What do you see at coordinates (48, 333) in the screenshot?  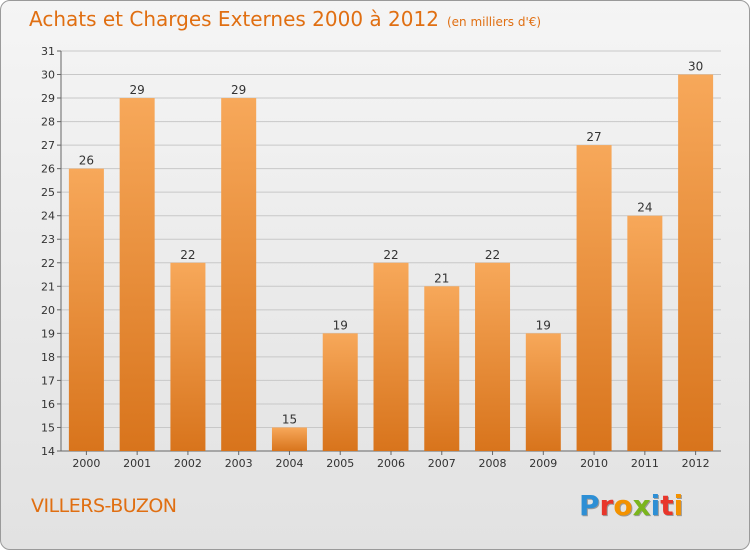 I see `y-tick-label: 19` at bounding box center [48, 333].